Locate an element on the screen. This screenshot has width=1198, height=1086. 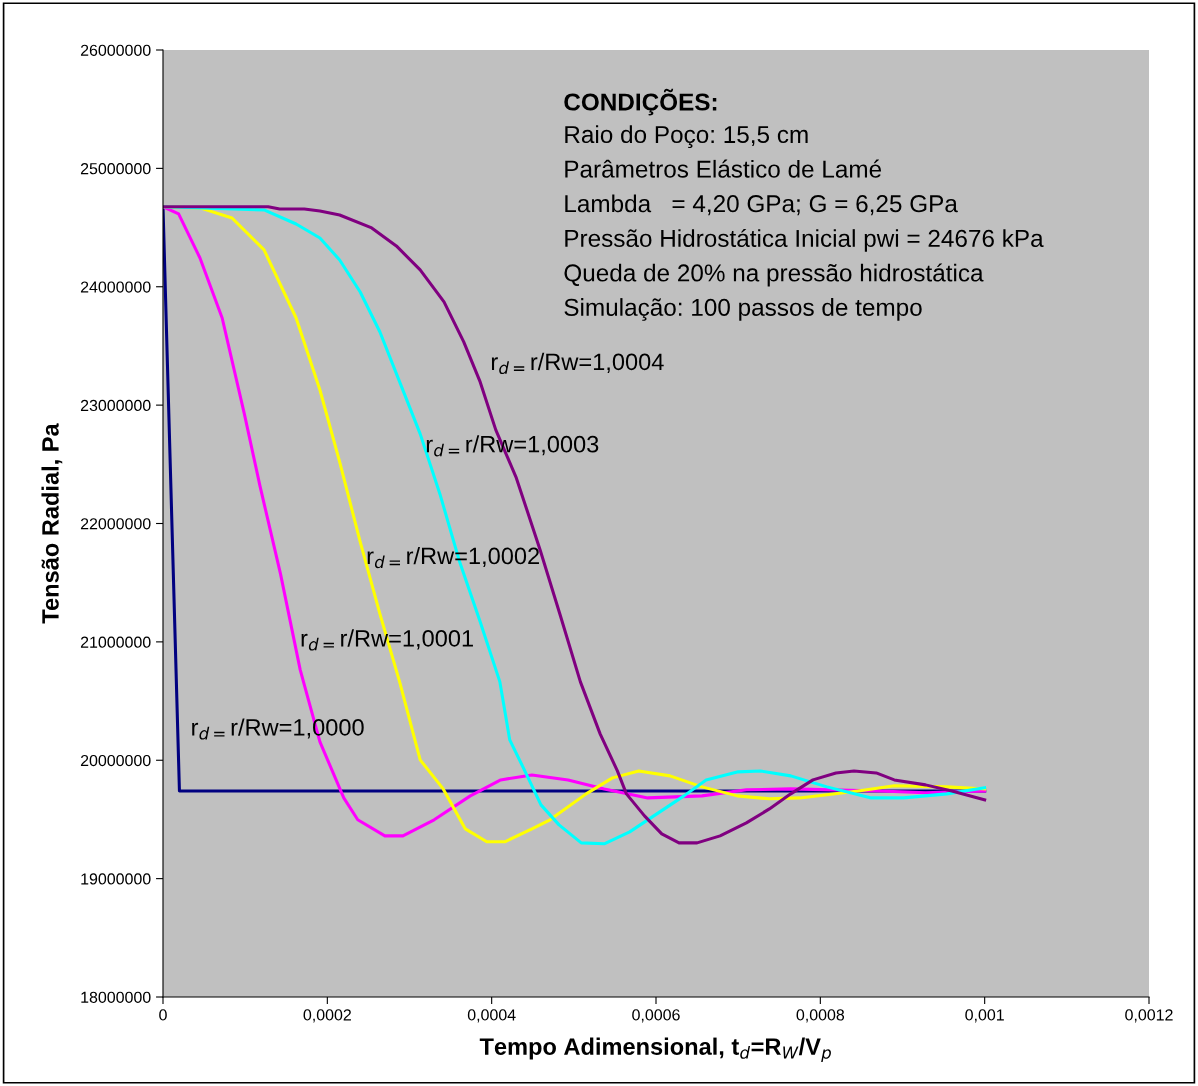
x-tick-label: 0,0002 is located at coordinates (327, 1016).